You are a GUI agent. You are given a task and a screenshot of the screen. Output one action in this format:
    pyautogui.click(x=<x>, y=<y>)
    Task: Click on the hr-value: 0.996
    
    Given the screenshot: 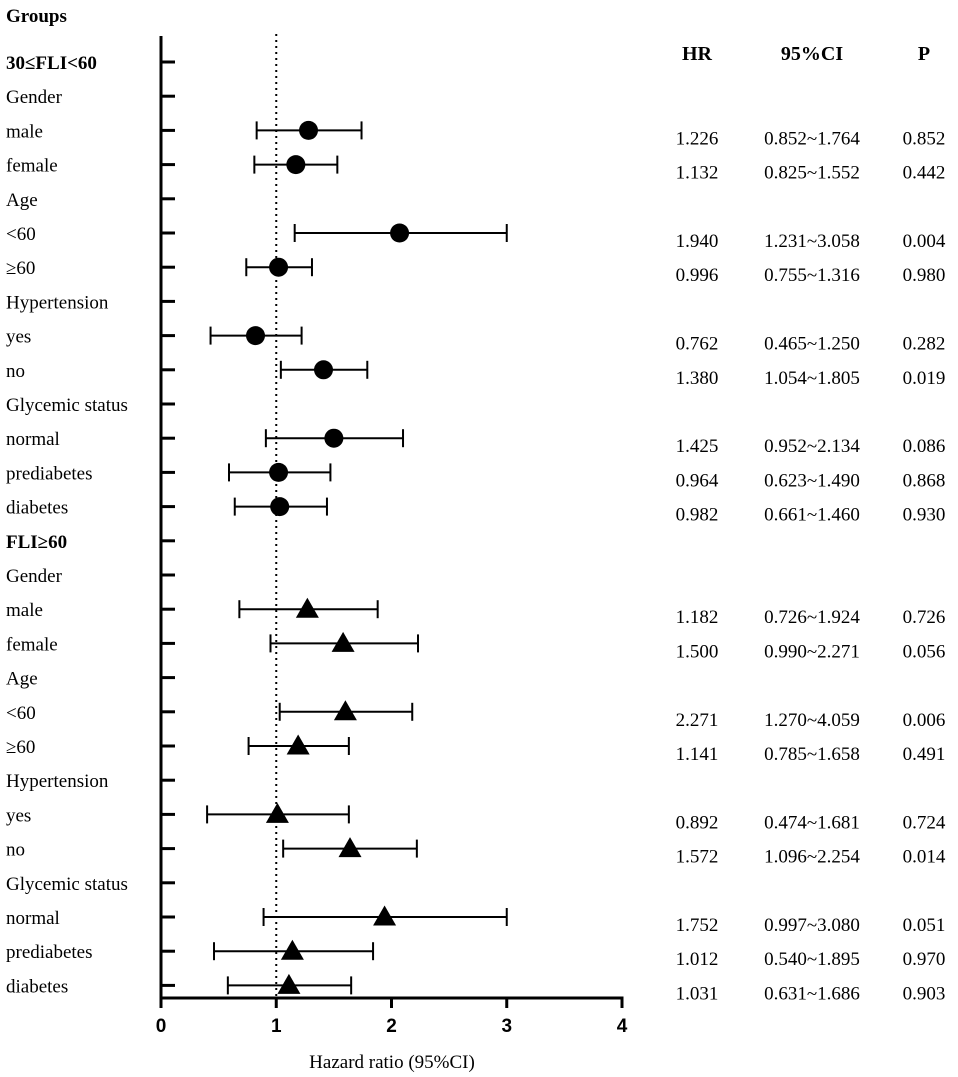 What is the action you would take?
    pyautogui.click(x=697, y=275)
    